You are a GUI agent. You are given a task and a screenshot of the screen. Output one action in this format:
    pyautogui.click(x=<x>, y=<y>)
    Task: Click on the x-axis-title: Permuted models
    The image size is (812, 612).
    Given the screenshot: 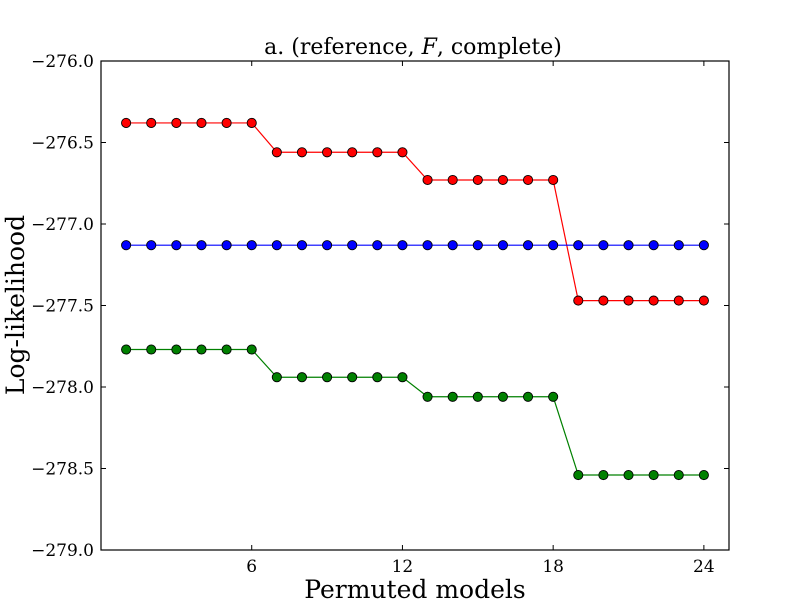 What is the action you would take?
    pyautogui.click(x=414, y=589)
    